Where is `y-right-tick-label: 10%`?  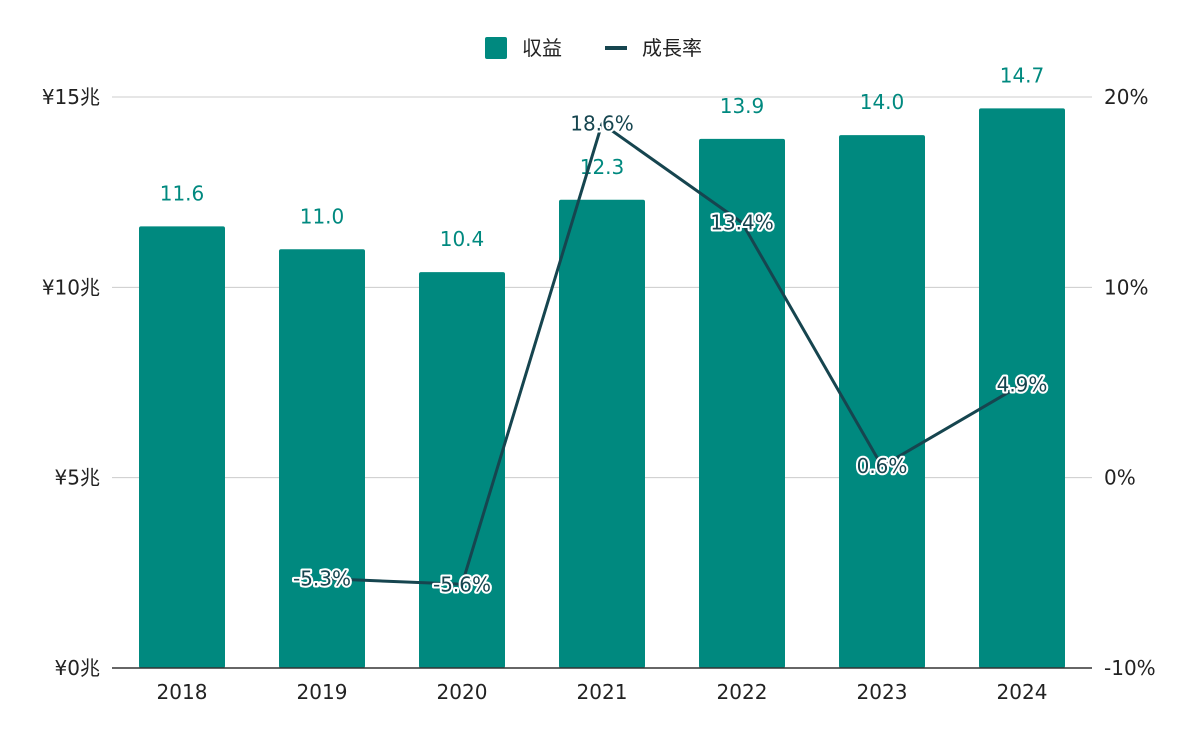 y-right-tick-label: 10% is located at coordinates (1126, 287).